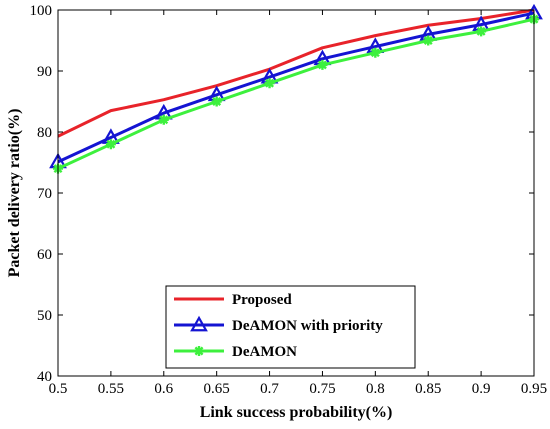 The height and width of the screenshot is (429, 550). What do you see at coordinates (534, 389) in the screenshot?
I see `x-tick-label: 0.95` at bounding box center [534, 389].